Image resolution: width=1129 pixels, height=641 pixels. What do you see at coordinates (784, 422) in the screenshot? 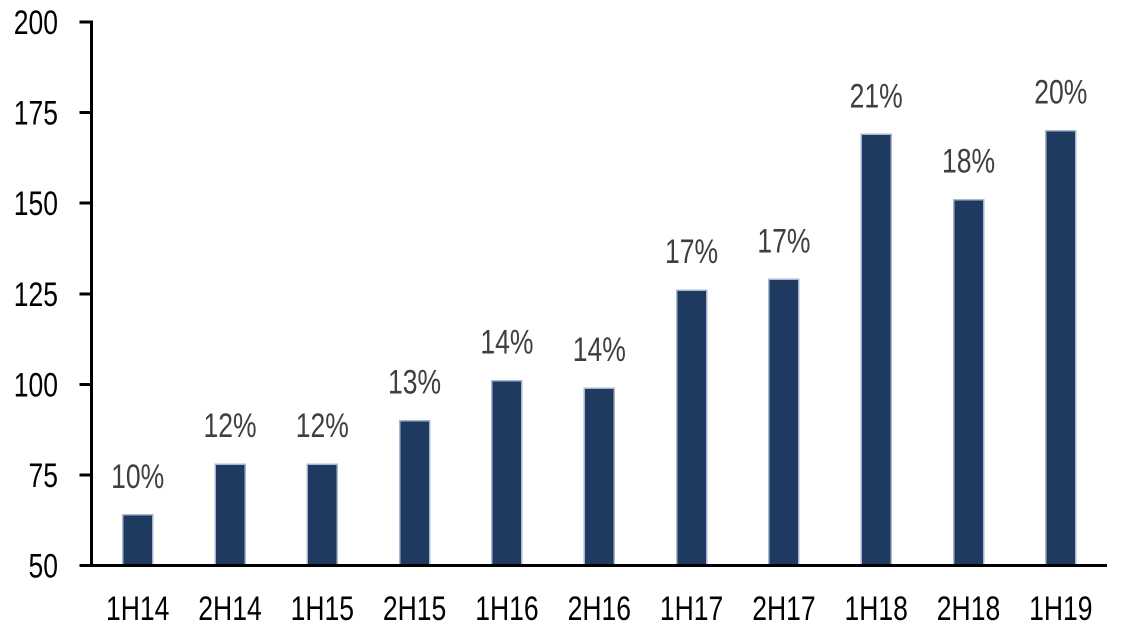
I see `bar-2H17` at bounding box center [784, 422].